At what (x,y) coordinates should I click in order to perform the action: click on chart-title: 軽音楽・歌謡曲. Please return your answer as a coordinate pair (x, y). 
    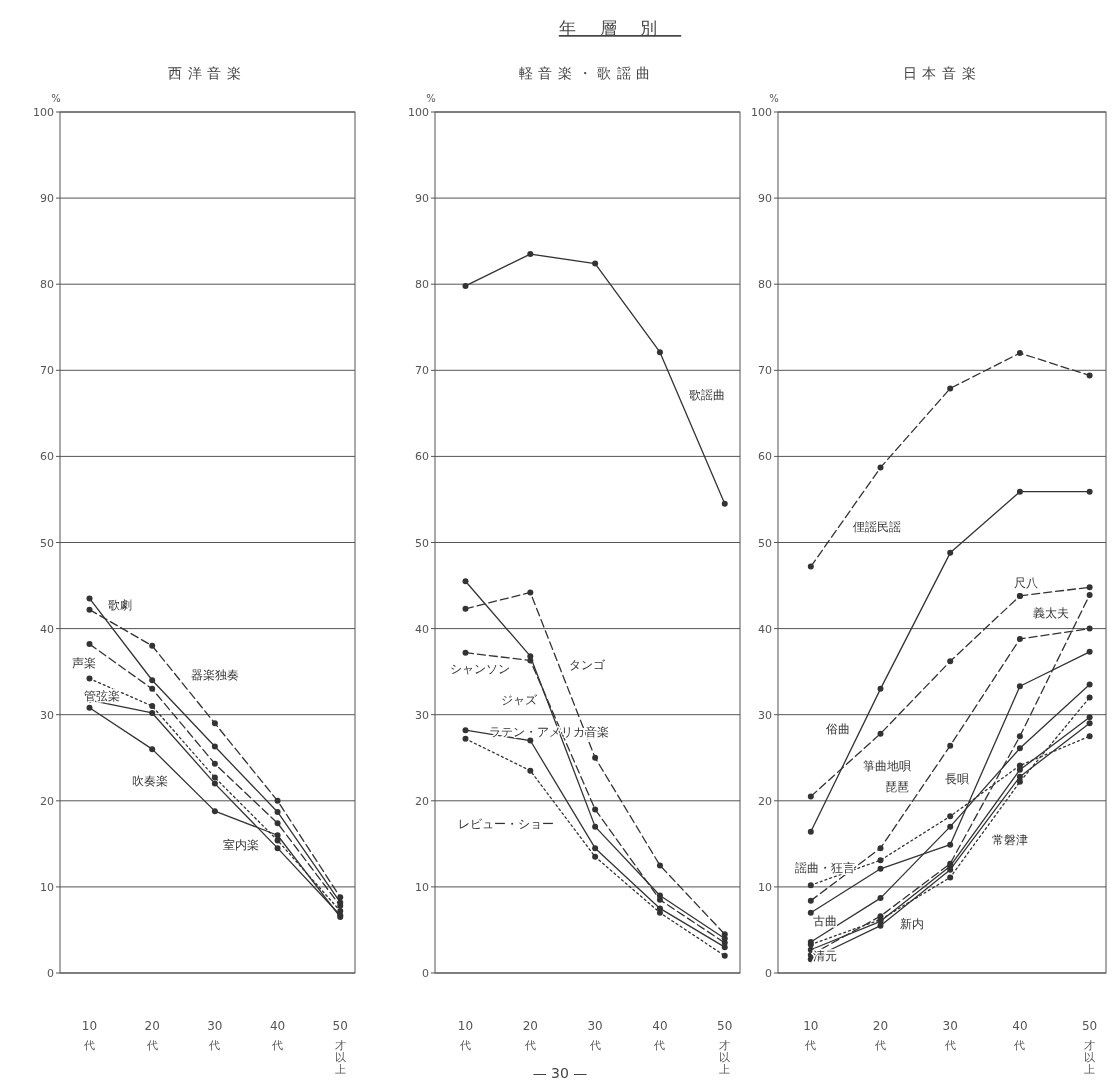
    Looking at the image, I should click on (587, 73).